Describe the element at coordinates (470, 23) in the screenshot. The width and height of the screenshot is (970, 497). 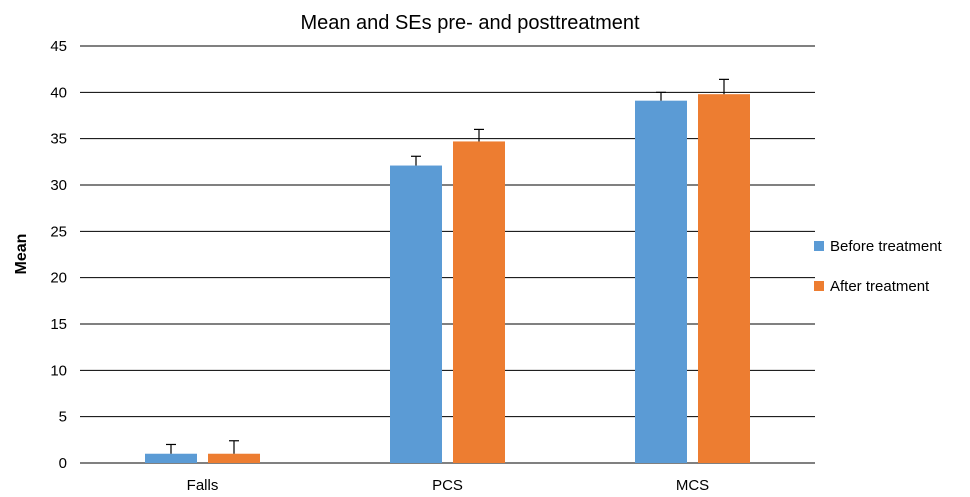
I see `chart-title: Mean and SEs pre- and posttreatment` at that location.